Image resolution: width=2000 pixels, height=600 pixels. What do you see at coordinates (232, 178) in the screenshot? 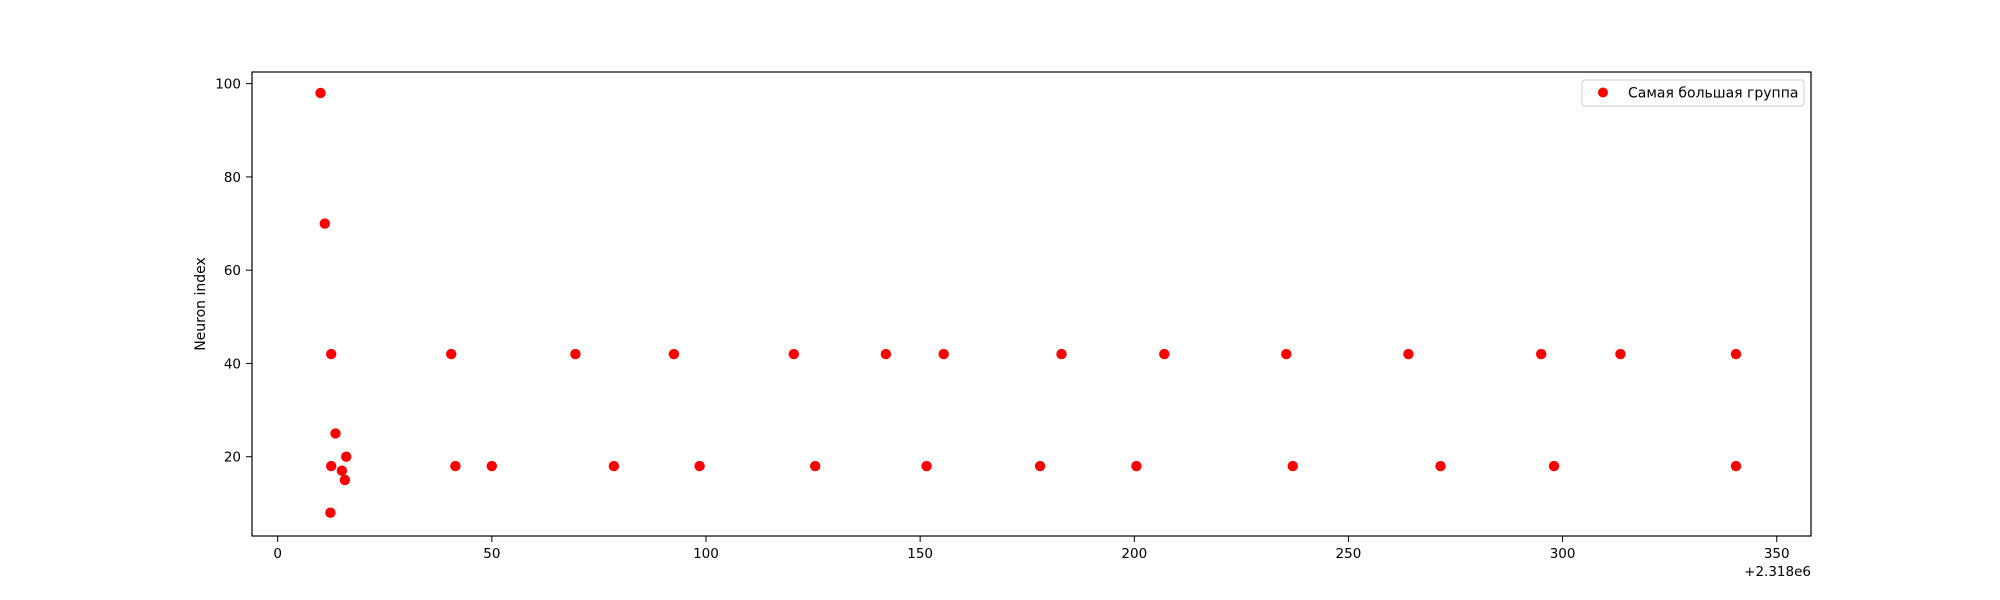
I see `y-tick-label: 80` at bounding box center [232, 178].